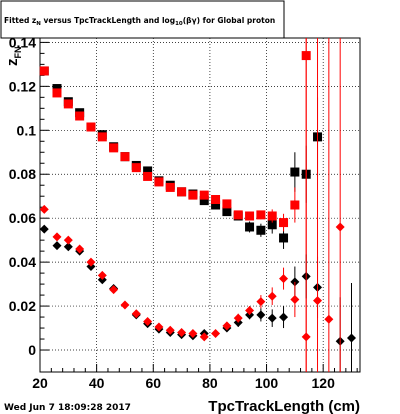 Image resolution: width=400 pixels, height=414 pixels. Describe the element at coordinates (32, 350) in the screenshot. I see `y-tick-label: 0` at that location.